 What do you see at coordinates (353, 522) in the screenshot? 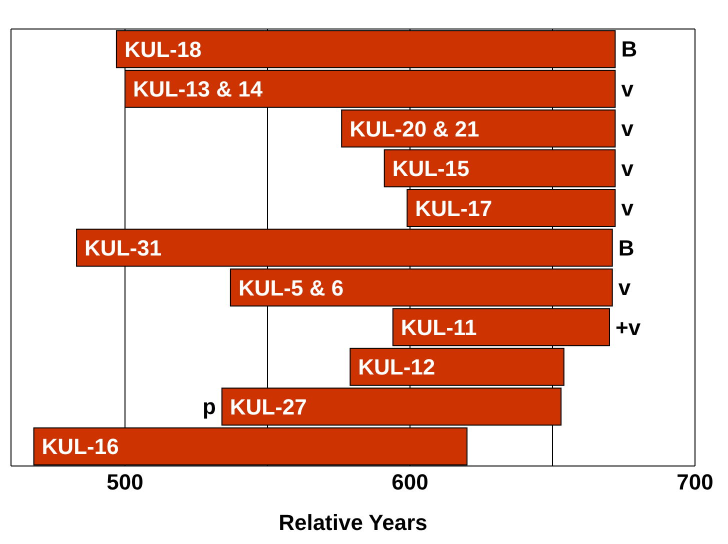
I see `x-axis-title: Relative Years` at bounding box center [353, 522].